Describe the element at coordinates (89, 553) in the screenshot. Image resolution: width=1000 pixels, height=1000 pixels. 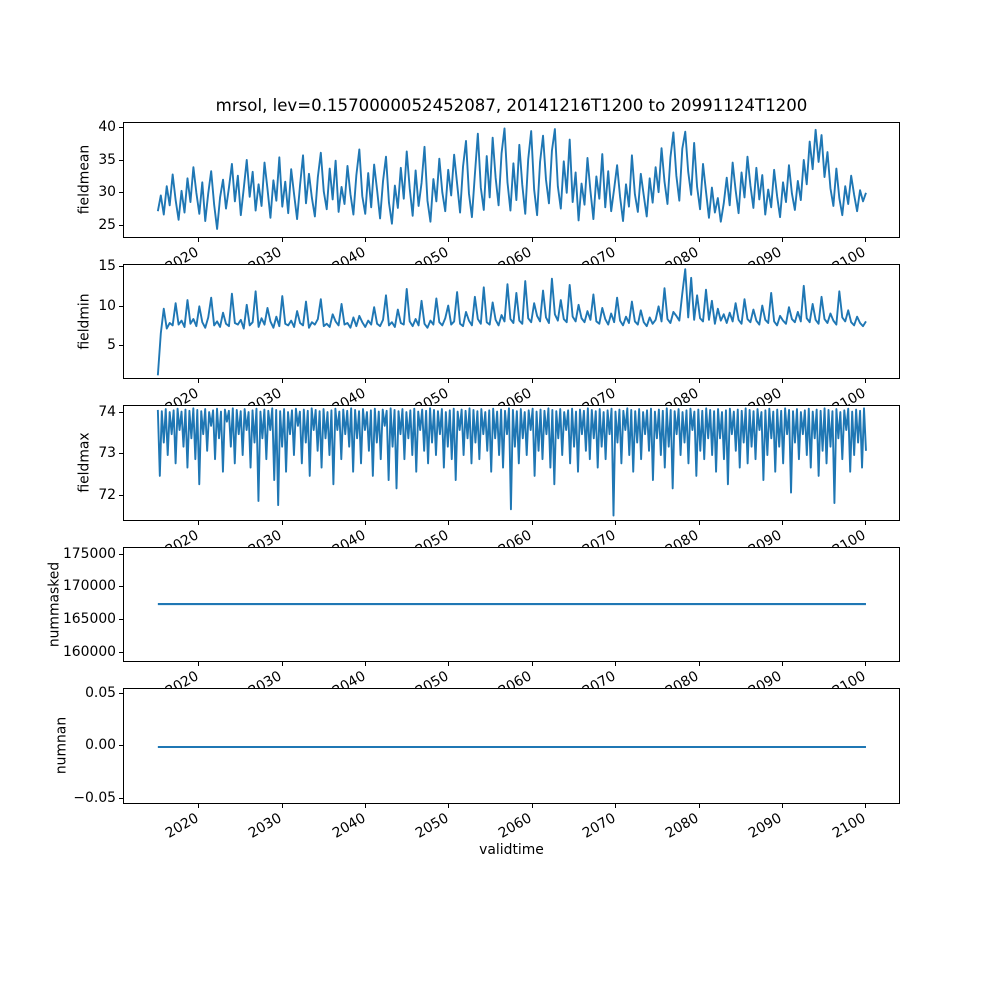
I see `y-tick-label: 175000` at that location.